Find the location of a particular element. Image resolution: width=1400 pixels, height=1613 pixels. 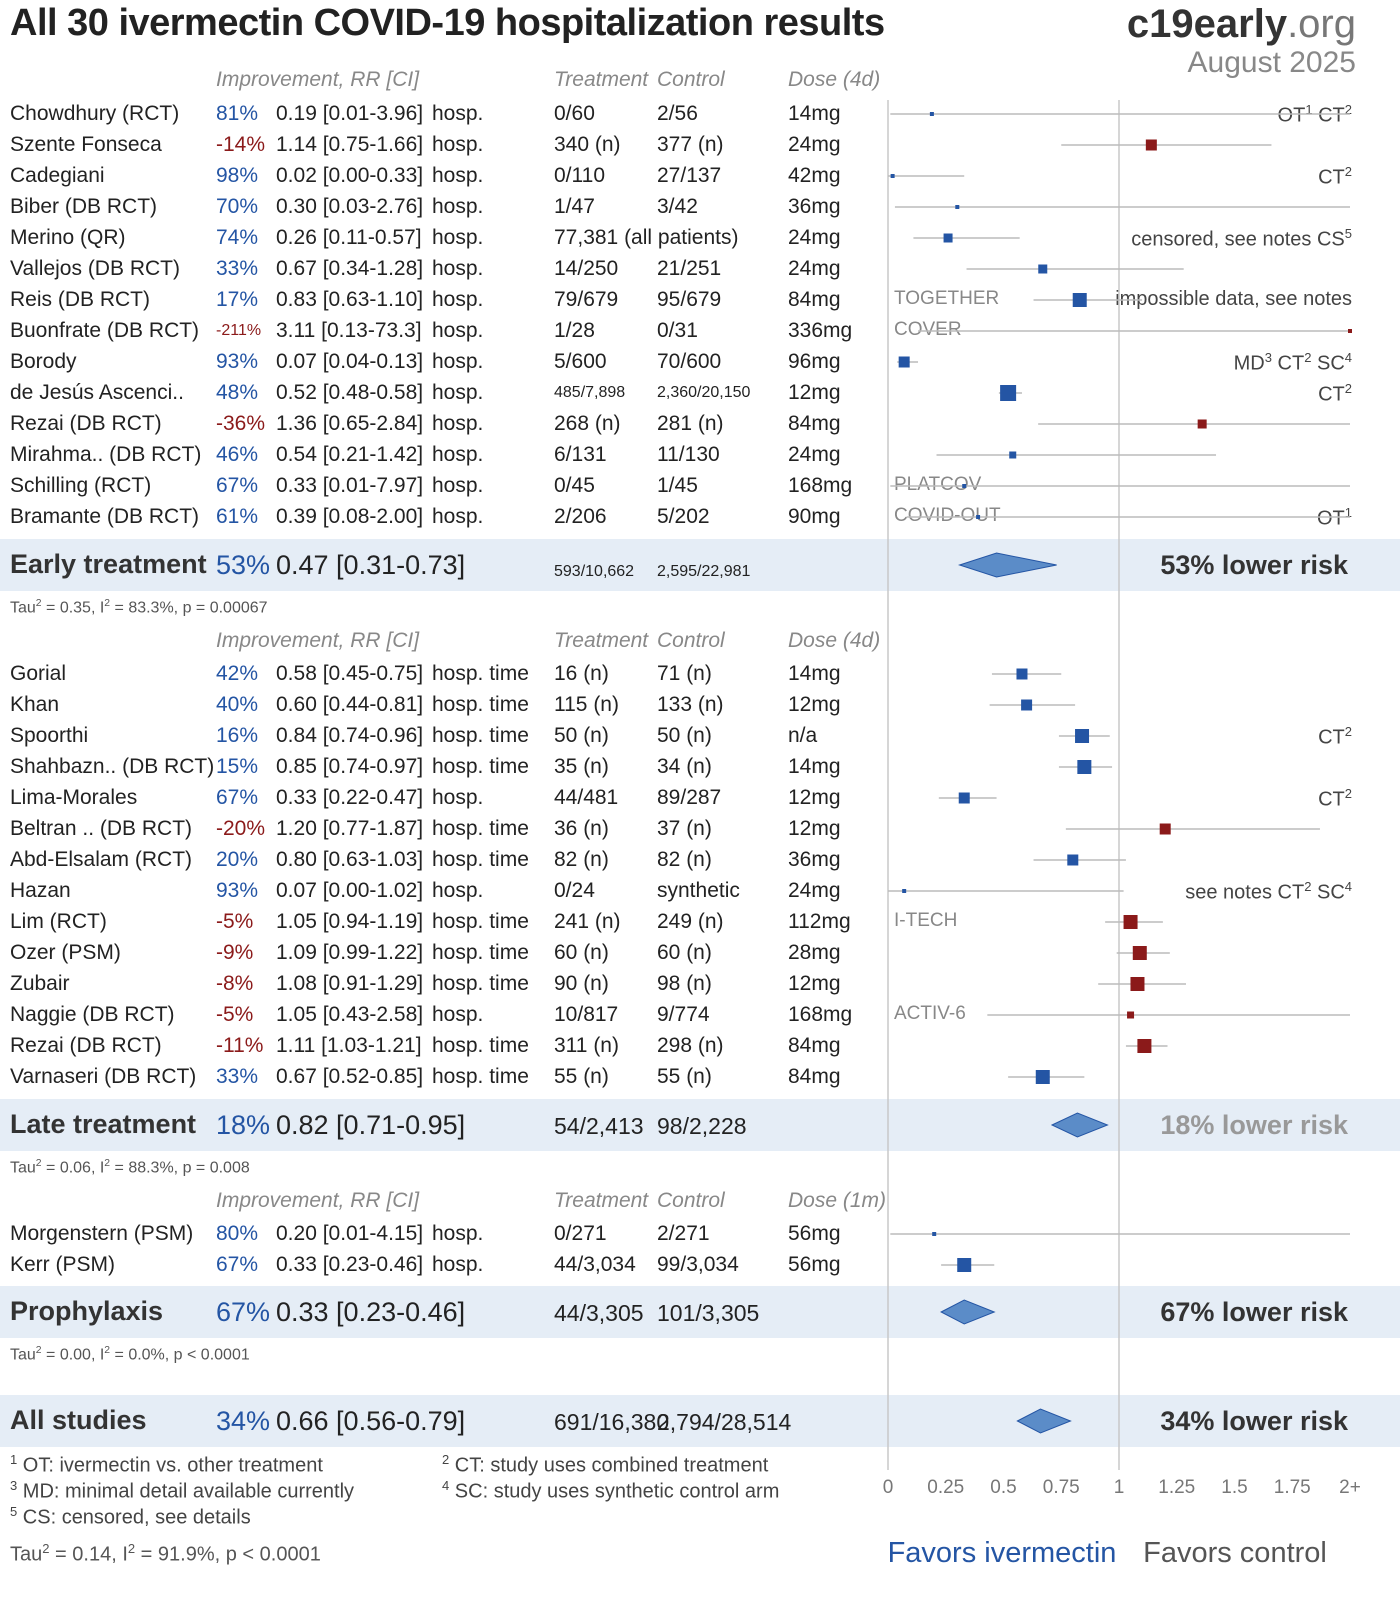

summary-label: Late treatment is located at coordinates (103, 1124).